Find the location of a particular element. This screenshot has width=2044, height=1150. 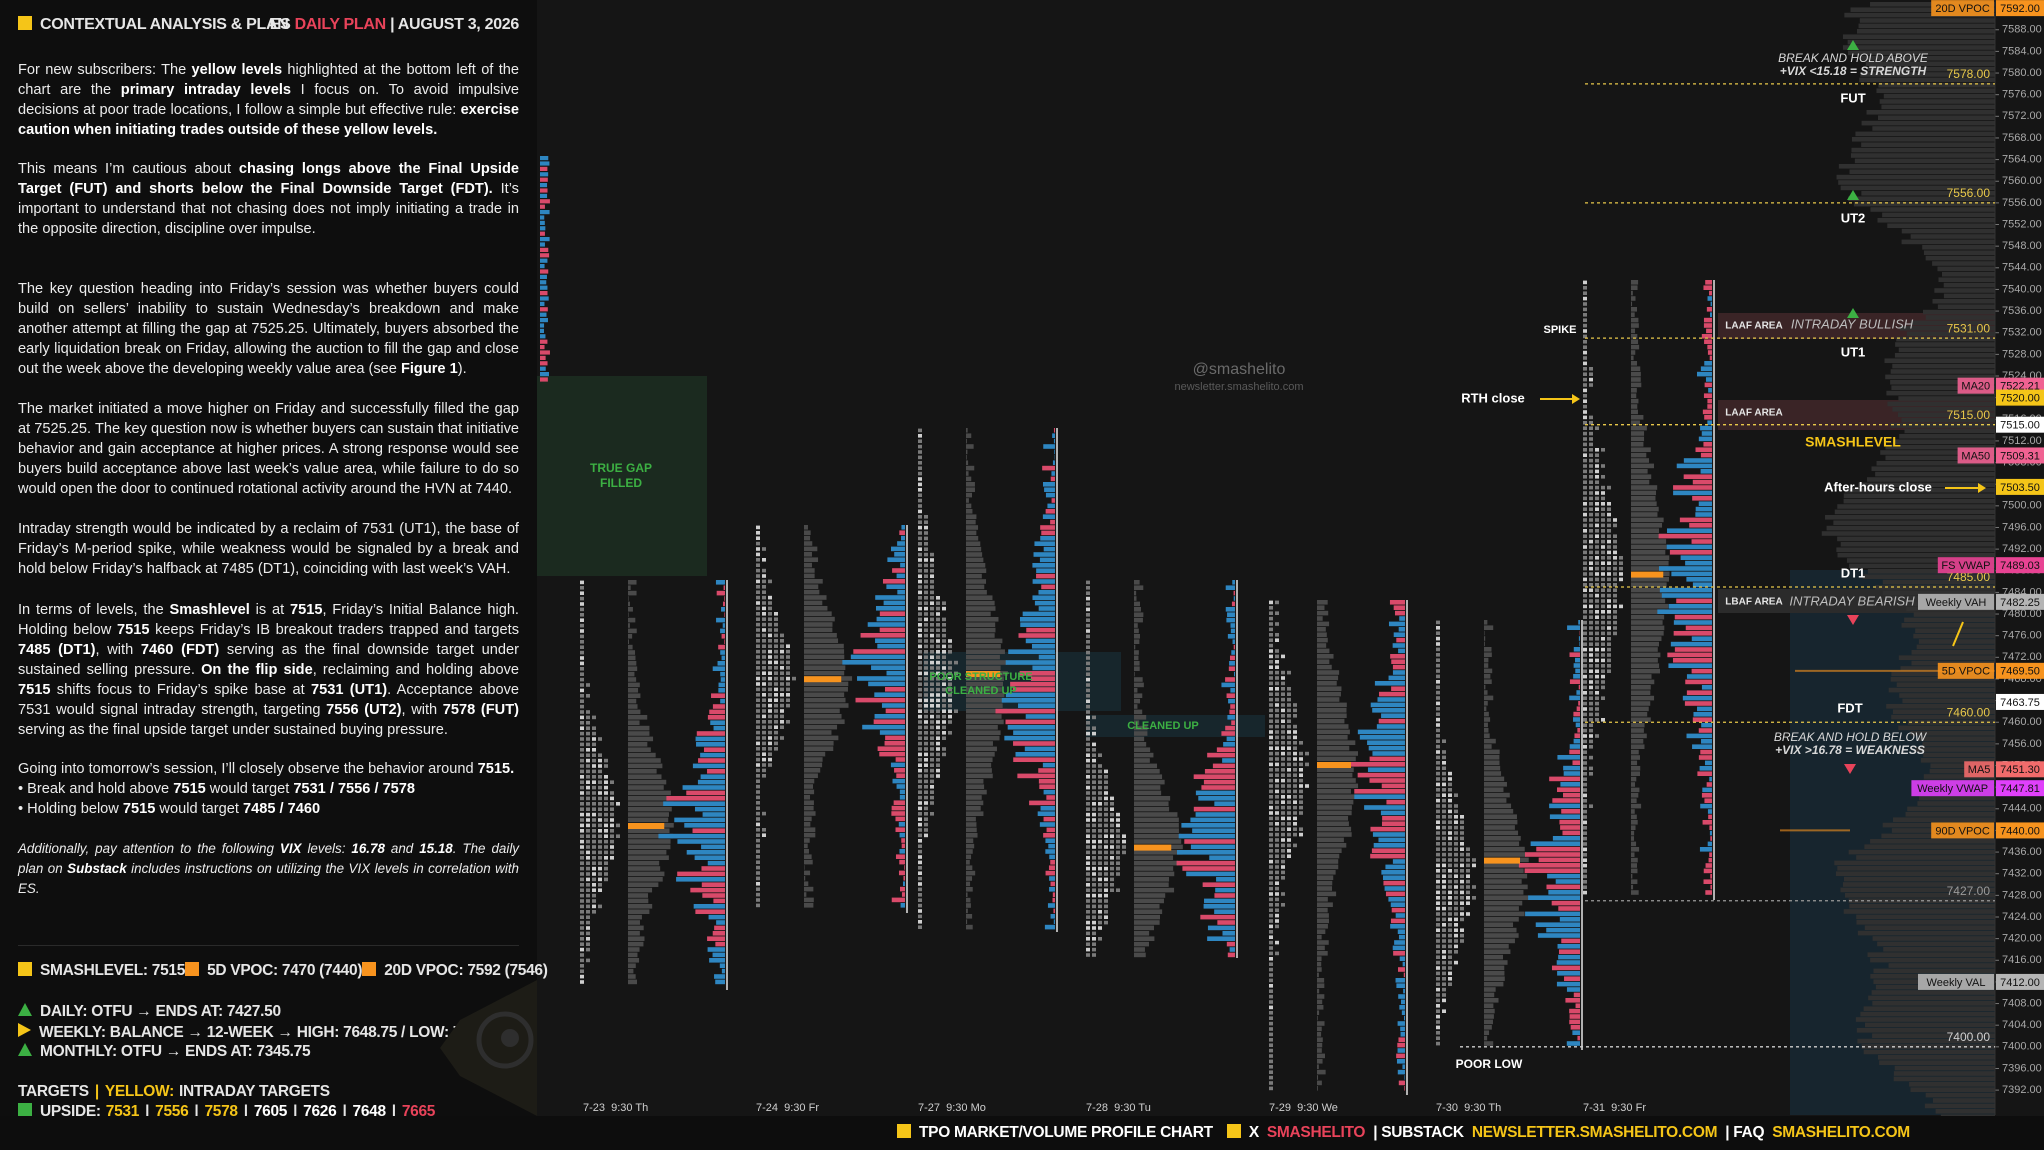

y-tick-label: 7568.00 is located at coordinates (2022, 138).